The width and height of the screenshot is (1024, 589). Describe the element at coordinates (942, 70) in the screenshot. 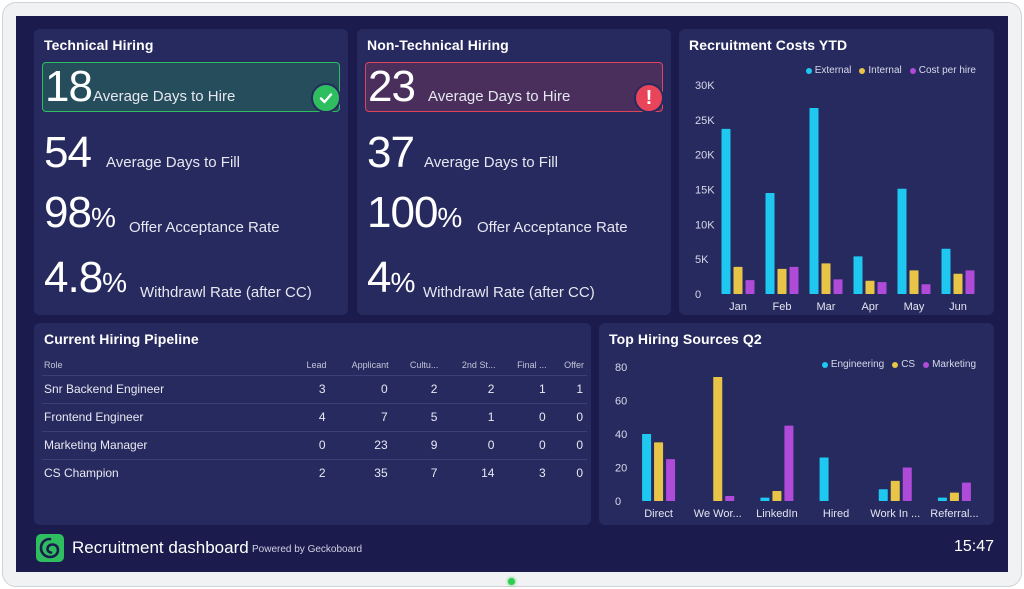

I see `legend-item-cost-per-hire: Cost per hire` at that location.